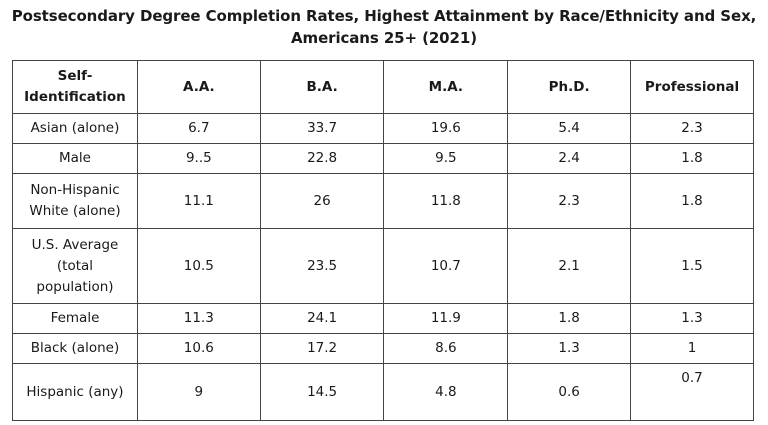 This screenshot has height=425, width=768. Describe the element at coordinates (446, 158) in the screenshot. I see `cell-ma: 9.5` at that location.